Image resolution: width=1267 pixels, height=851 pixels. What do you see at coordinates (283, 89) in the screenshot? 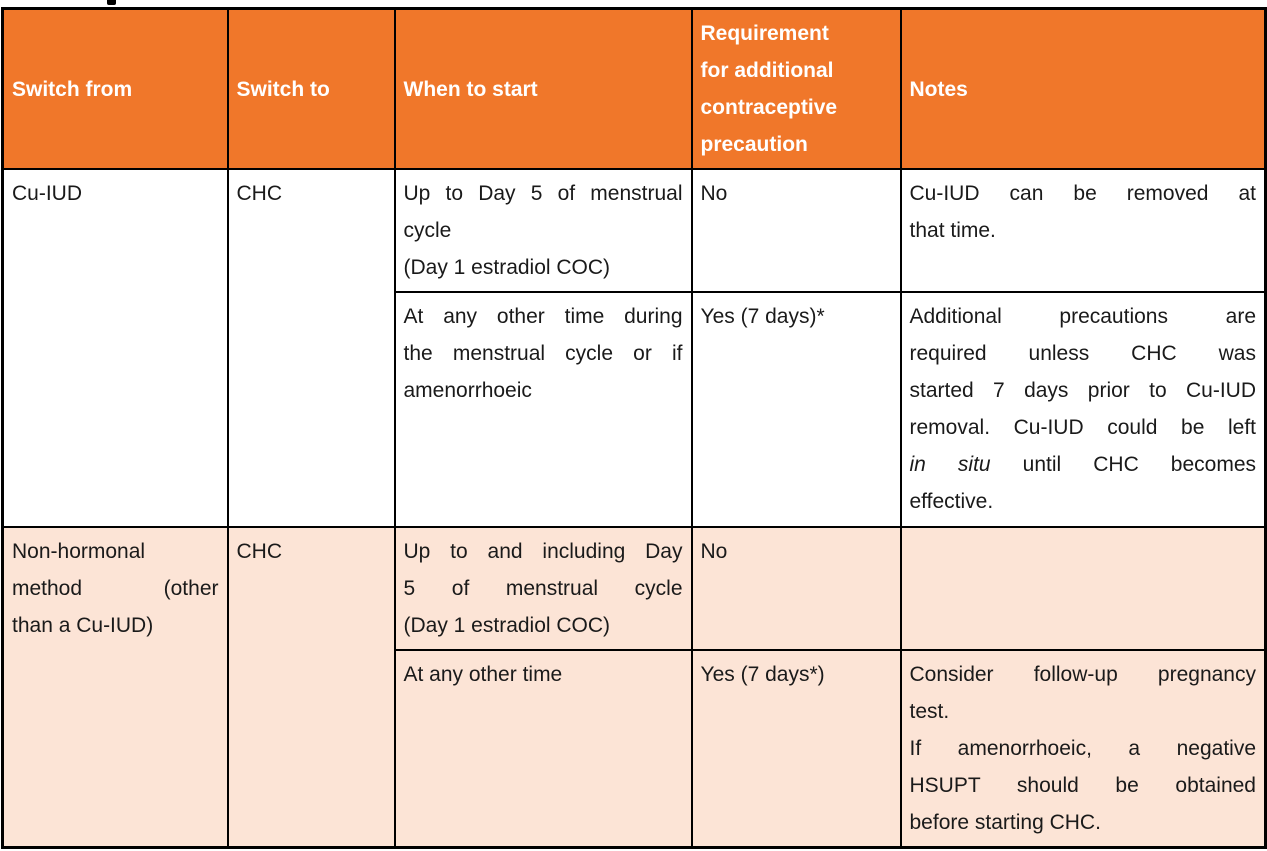
I see `col-header-label: Switch to` at bounding box center [283, 89].